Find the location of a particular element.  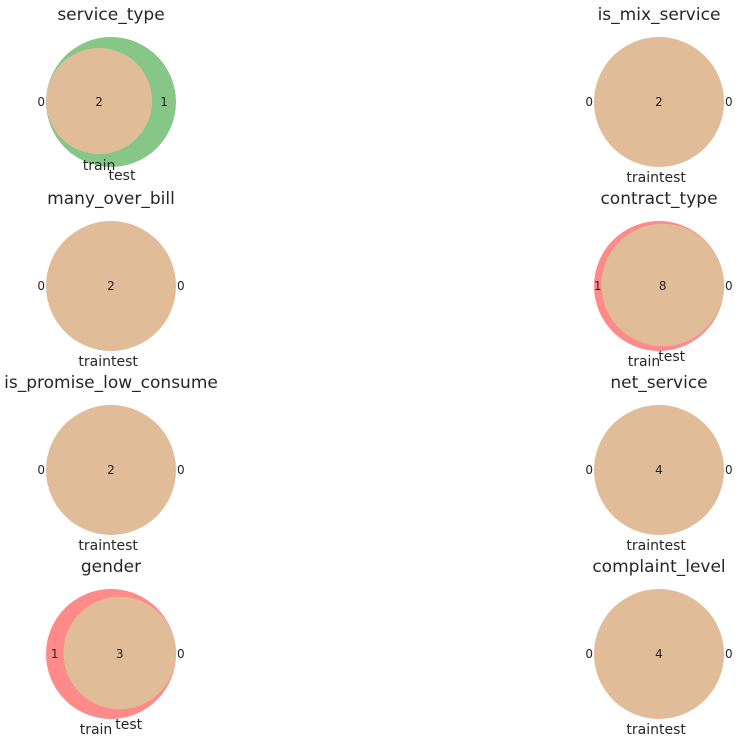

venn-panel-complaint_level: complaint_level 0 4 0 train test is located at coordinates (658, 647).